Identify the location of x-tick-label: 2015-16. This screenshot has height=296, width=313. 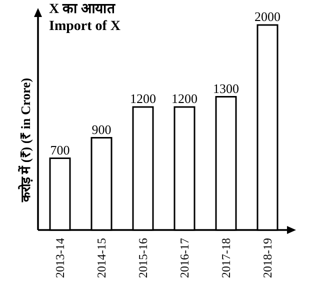
(143, 258).